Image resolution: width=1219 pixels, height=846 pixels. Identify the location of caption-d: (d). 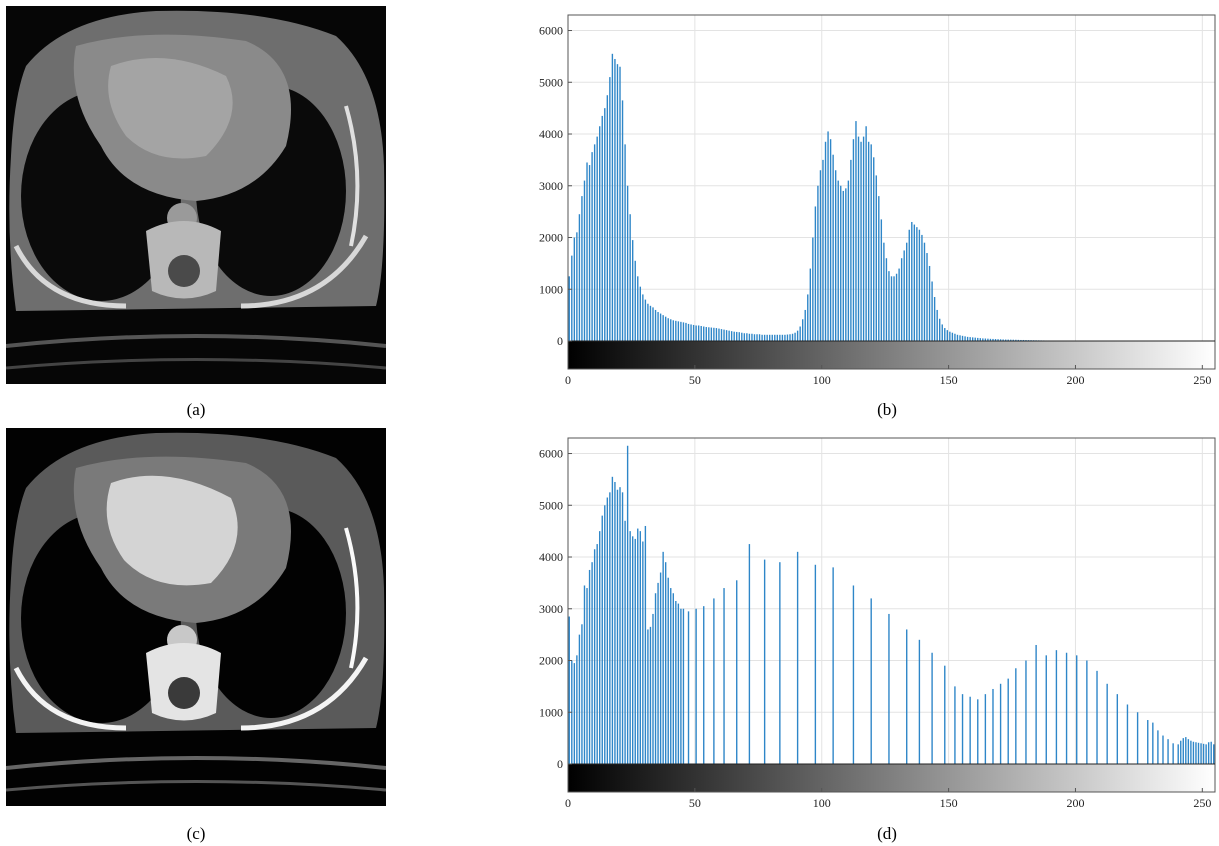
(887, 833).